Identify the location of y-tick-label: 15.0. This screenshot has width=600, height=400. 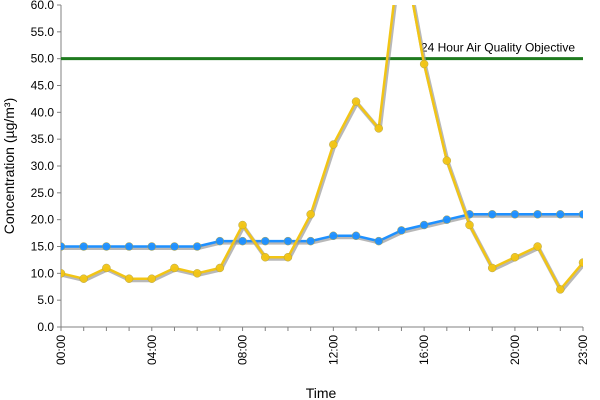
(43, 247).